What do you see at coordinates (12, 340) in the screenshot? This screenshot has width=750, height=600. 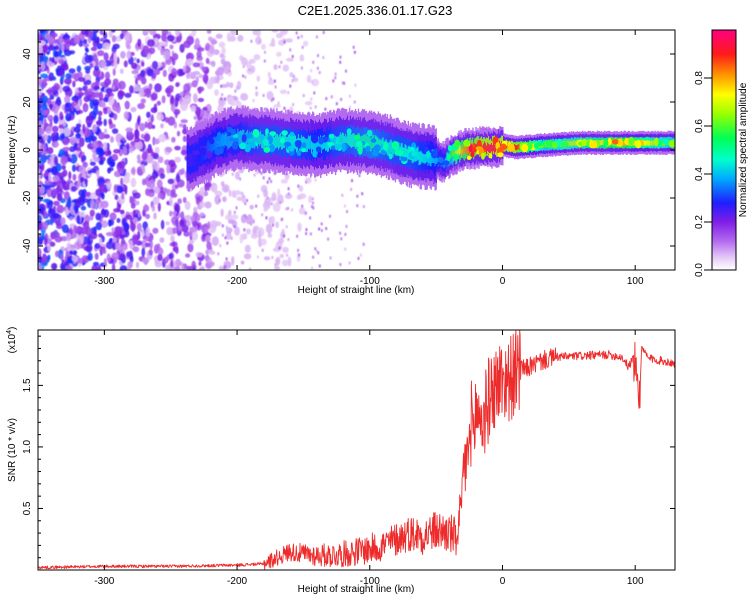 I see `svg-text: (x104)` at bounding box center [12, 340].